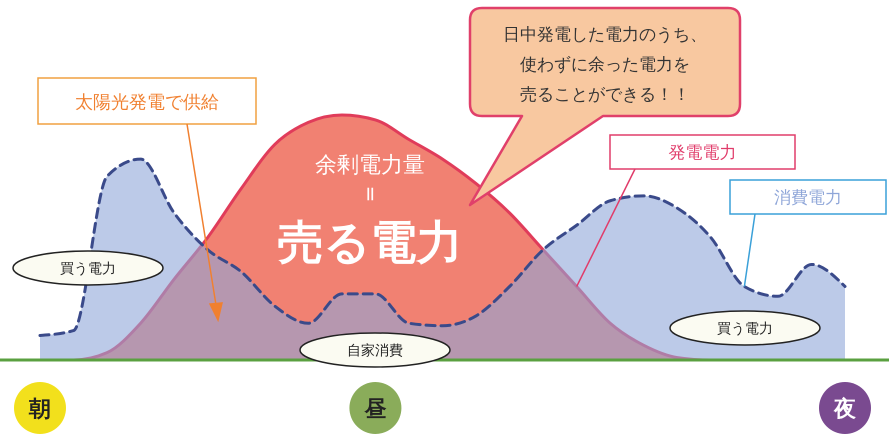 The height and width of the screenshot is (435, 889). What do you see at coordinates (147, 102) in the screenshot?
I see `text: 太陽光発電で供給` at bounding box center [147, 102].